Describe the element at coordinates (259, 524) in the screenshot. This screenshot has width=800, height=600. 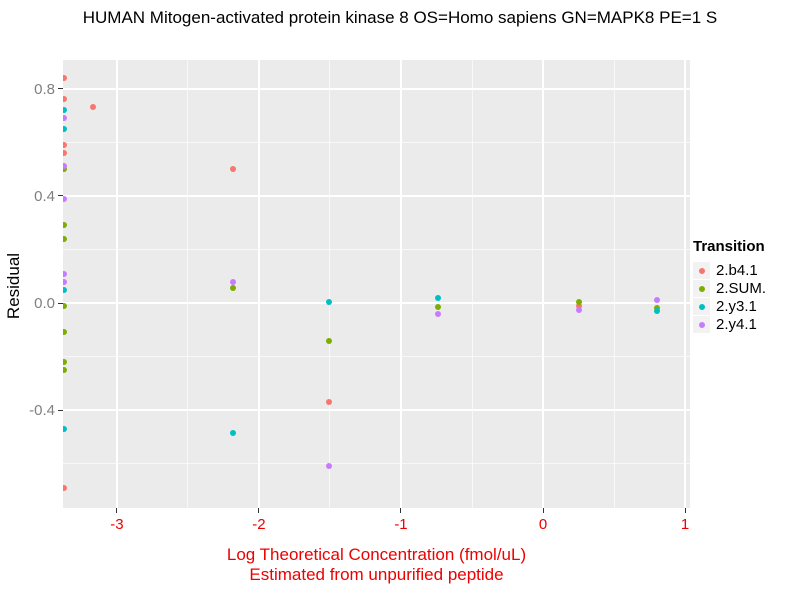
I see `x-tick-label: -2` at that location.